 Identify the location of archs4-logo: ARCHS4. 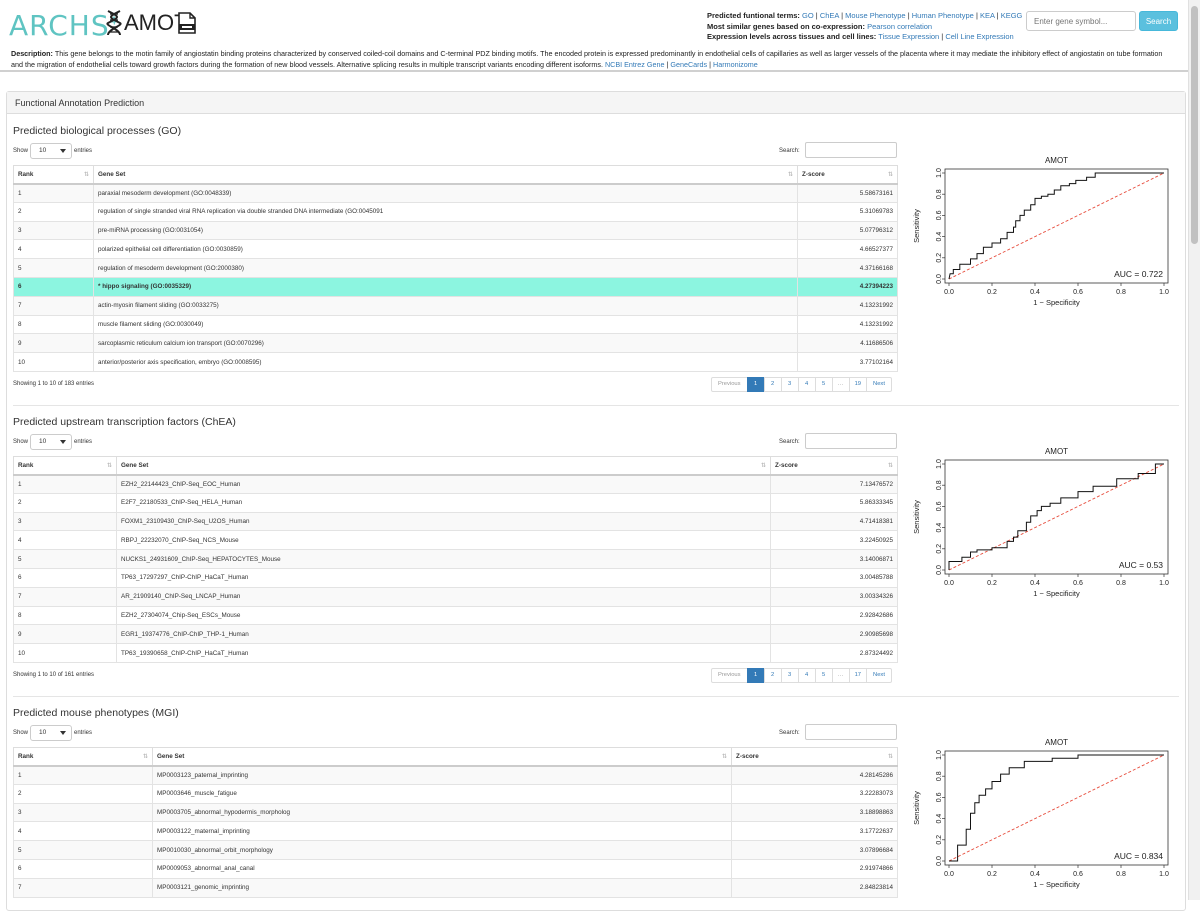
(63, 25).